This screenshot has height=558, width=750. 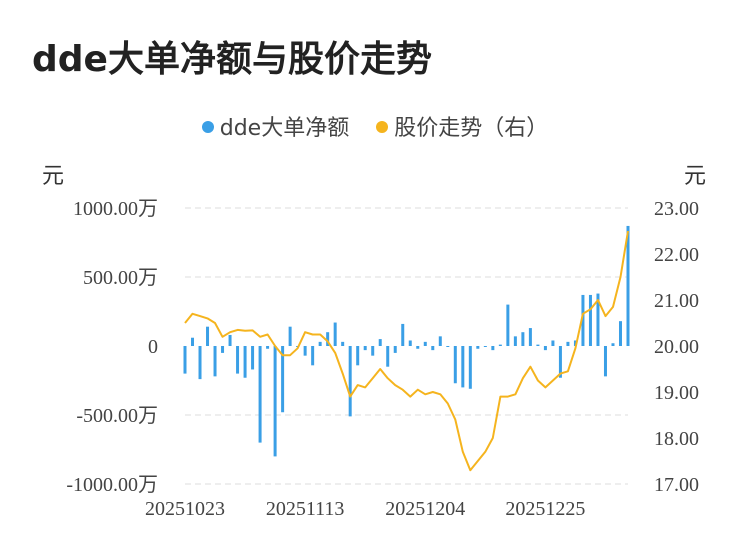 I want to click on legend-item-dde: dde大单净额, so click(x=275, y=126).